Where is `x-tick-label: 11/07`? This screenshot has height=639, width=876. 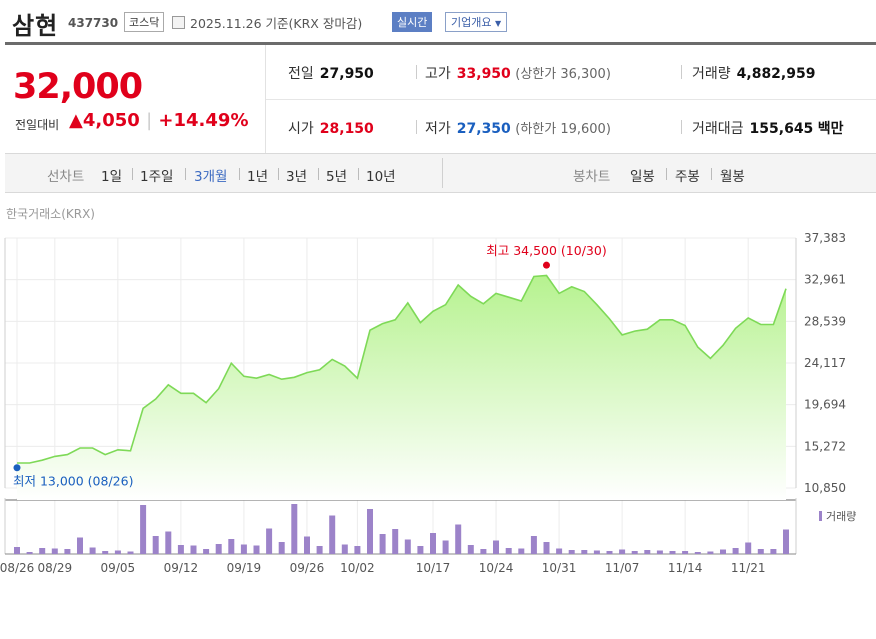
x-tick-label: 11/07 is located at coordinates (622, 568).